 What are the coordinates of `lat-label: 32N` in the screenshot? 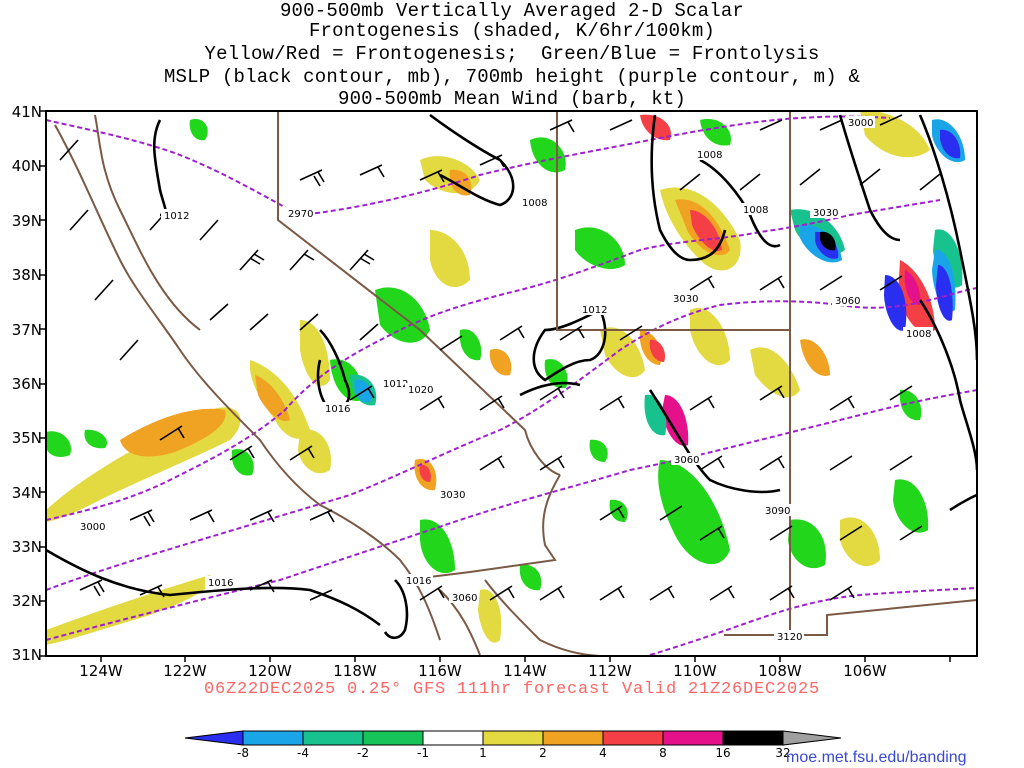 It's located at (26, 601).